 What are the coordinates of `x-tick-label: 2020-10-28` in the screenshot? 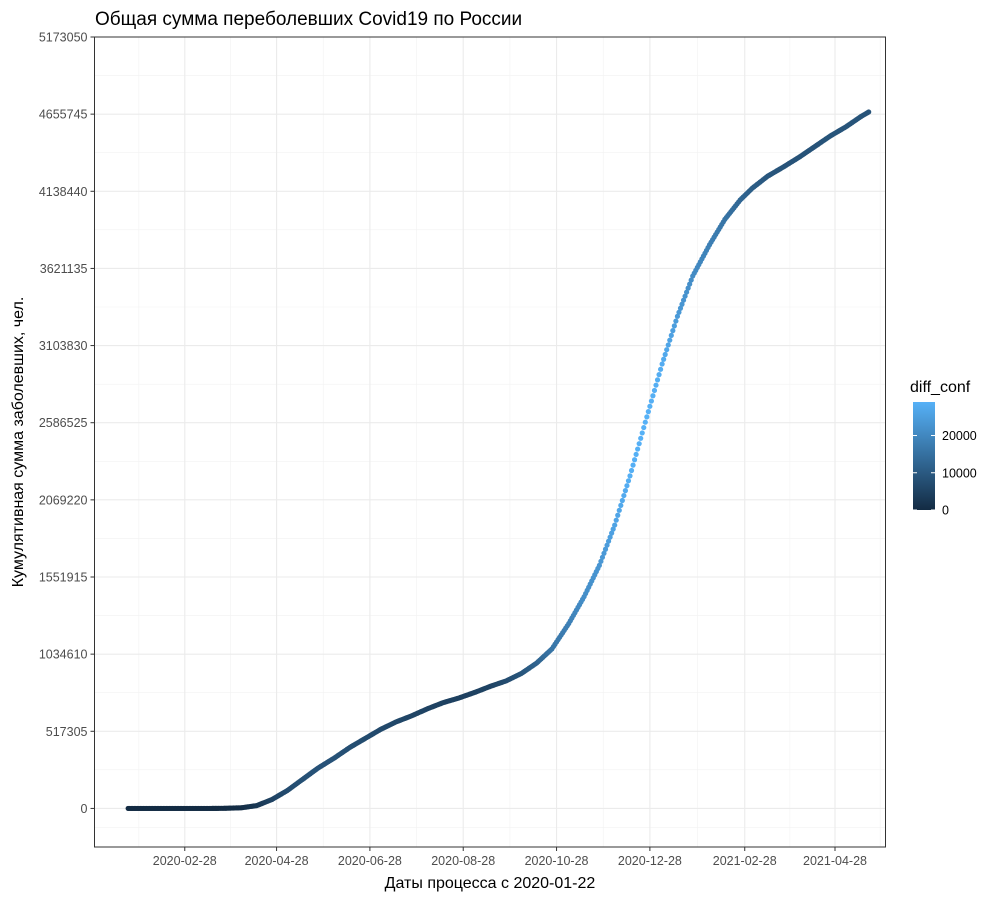 It's located at (557, 861).